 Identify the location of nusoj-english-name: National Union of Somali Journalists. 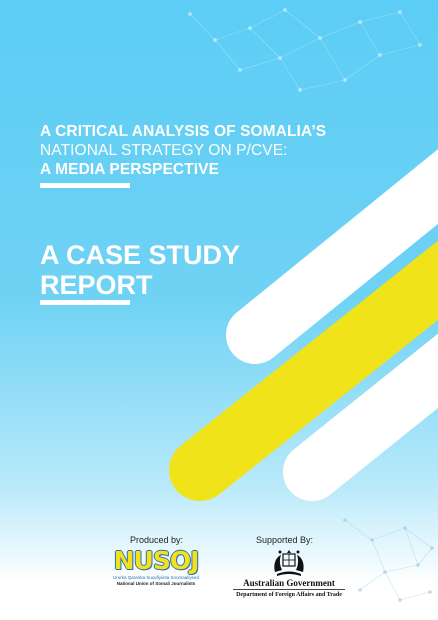
(156, 583).